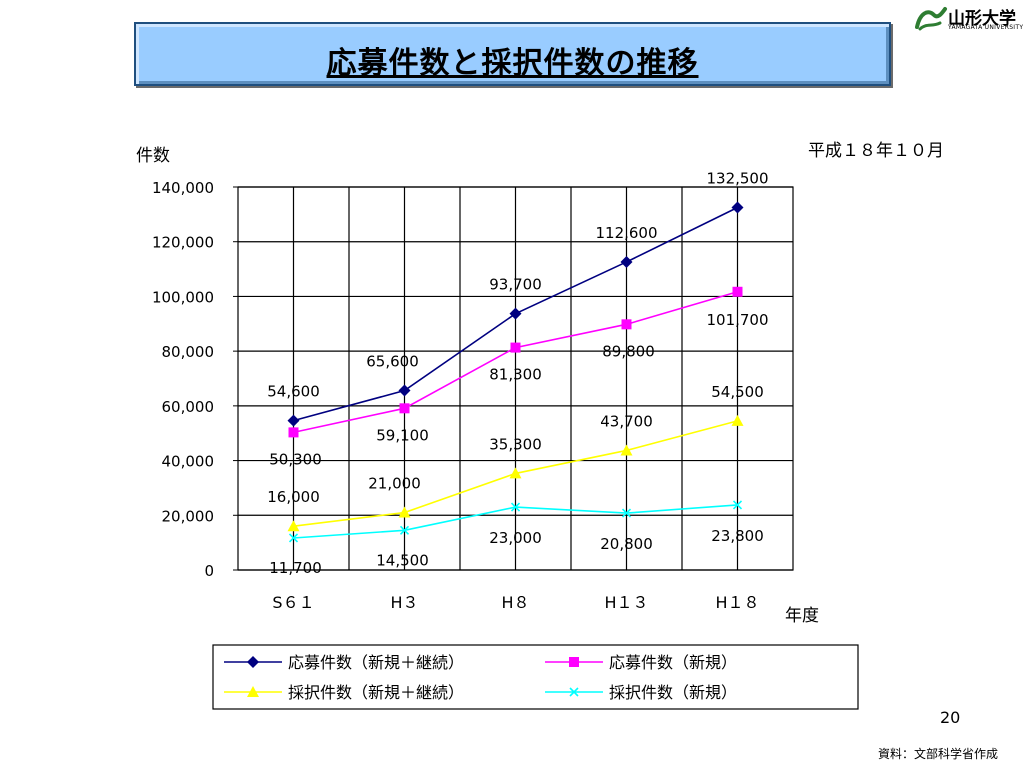 Image resolution: width=1024 pixels, height=768 pixels. What do you see at coordinates (293, 602) in the screenshot?
I see `x-tick-label: S６１` at bounding box center [293, 602].